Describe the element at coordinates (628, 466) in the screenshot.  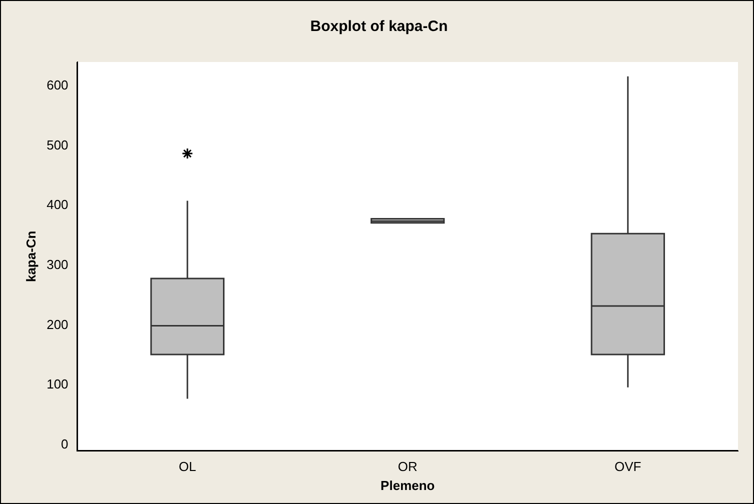
I see `x-tick-label: OVF` at that location.